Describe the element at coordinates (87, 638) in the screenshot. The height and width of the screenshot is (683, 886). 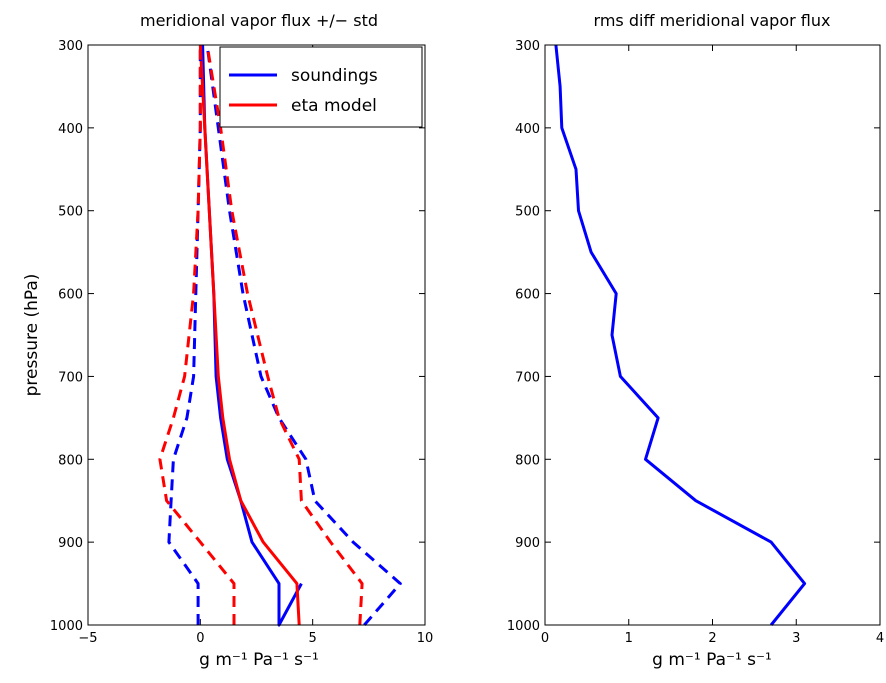
I see `x-tick-label: −5` at that location.